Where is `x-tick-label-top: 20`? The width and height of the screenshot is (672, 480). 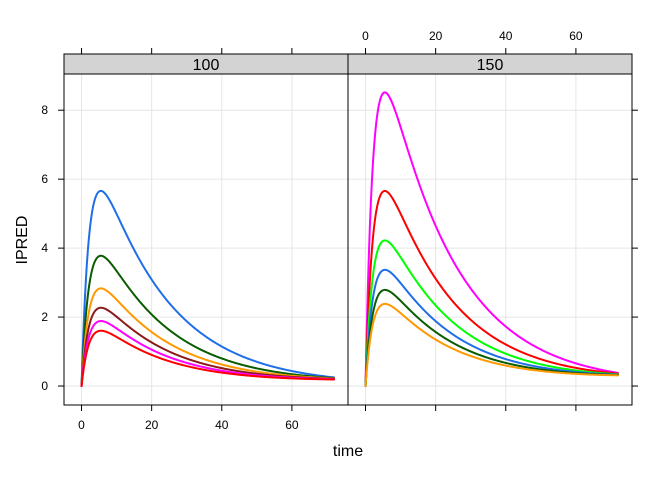 x-tick-label-top: 20 is located at coordinates (436, 36).